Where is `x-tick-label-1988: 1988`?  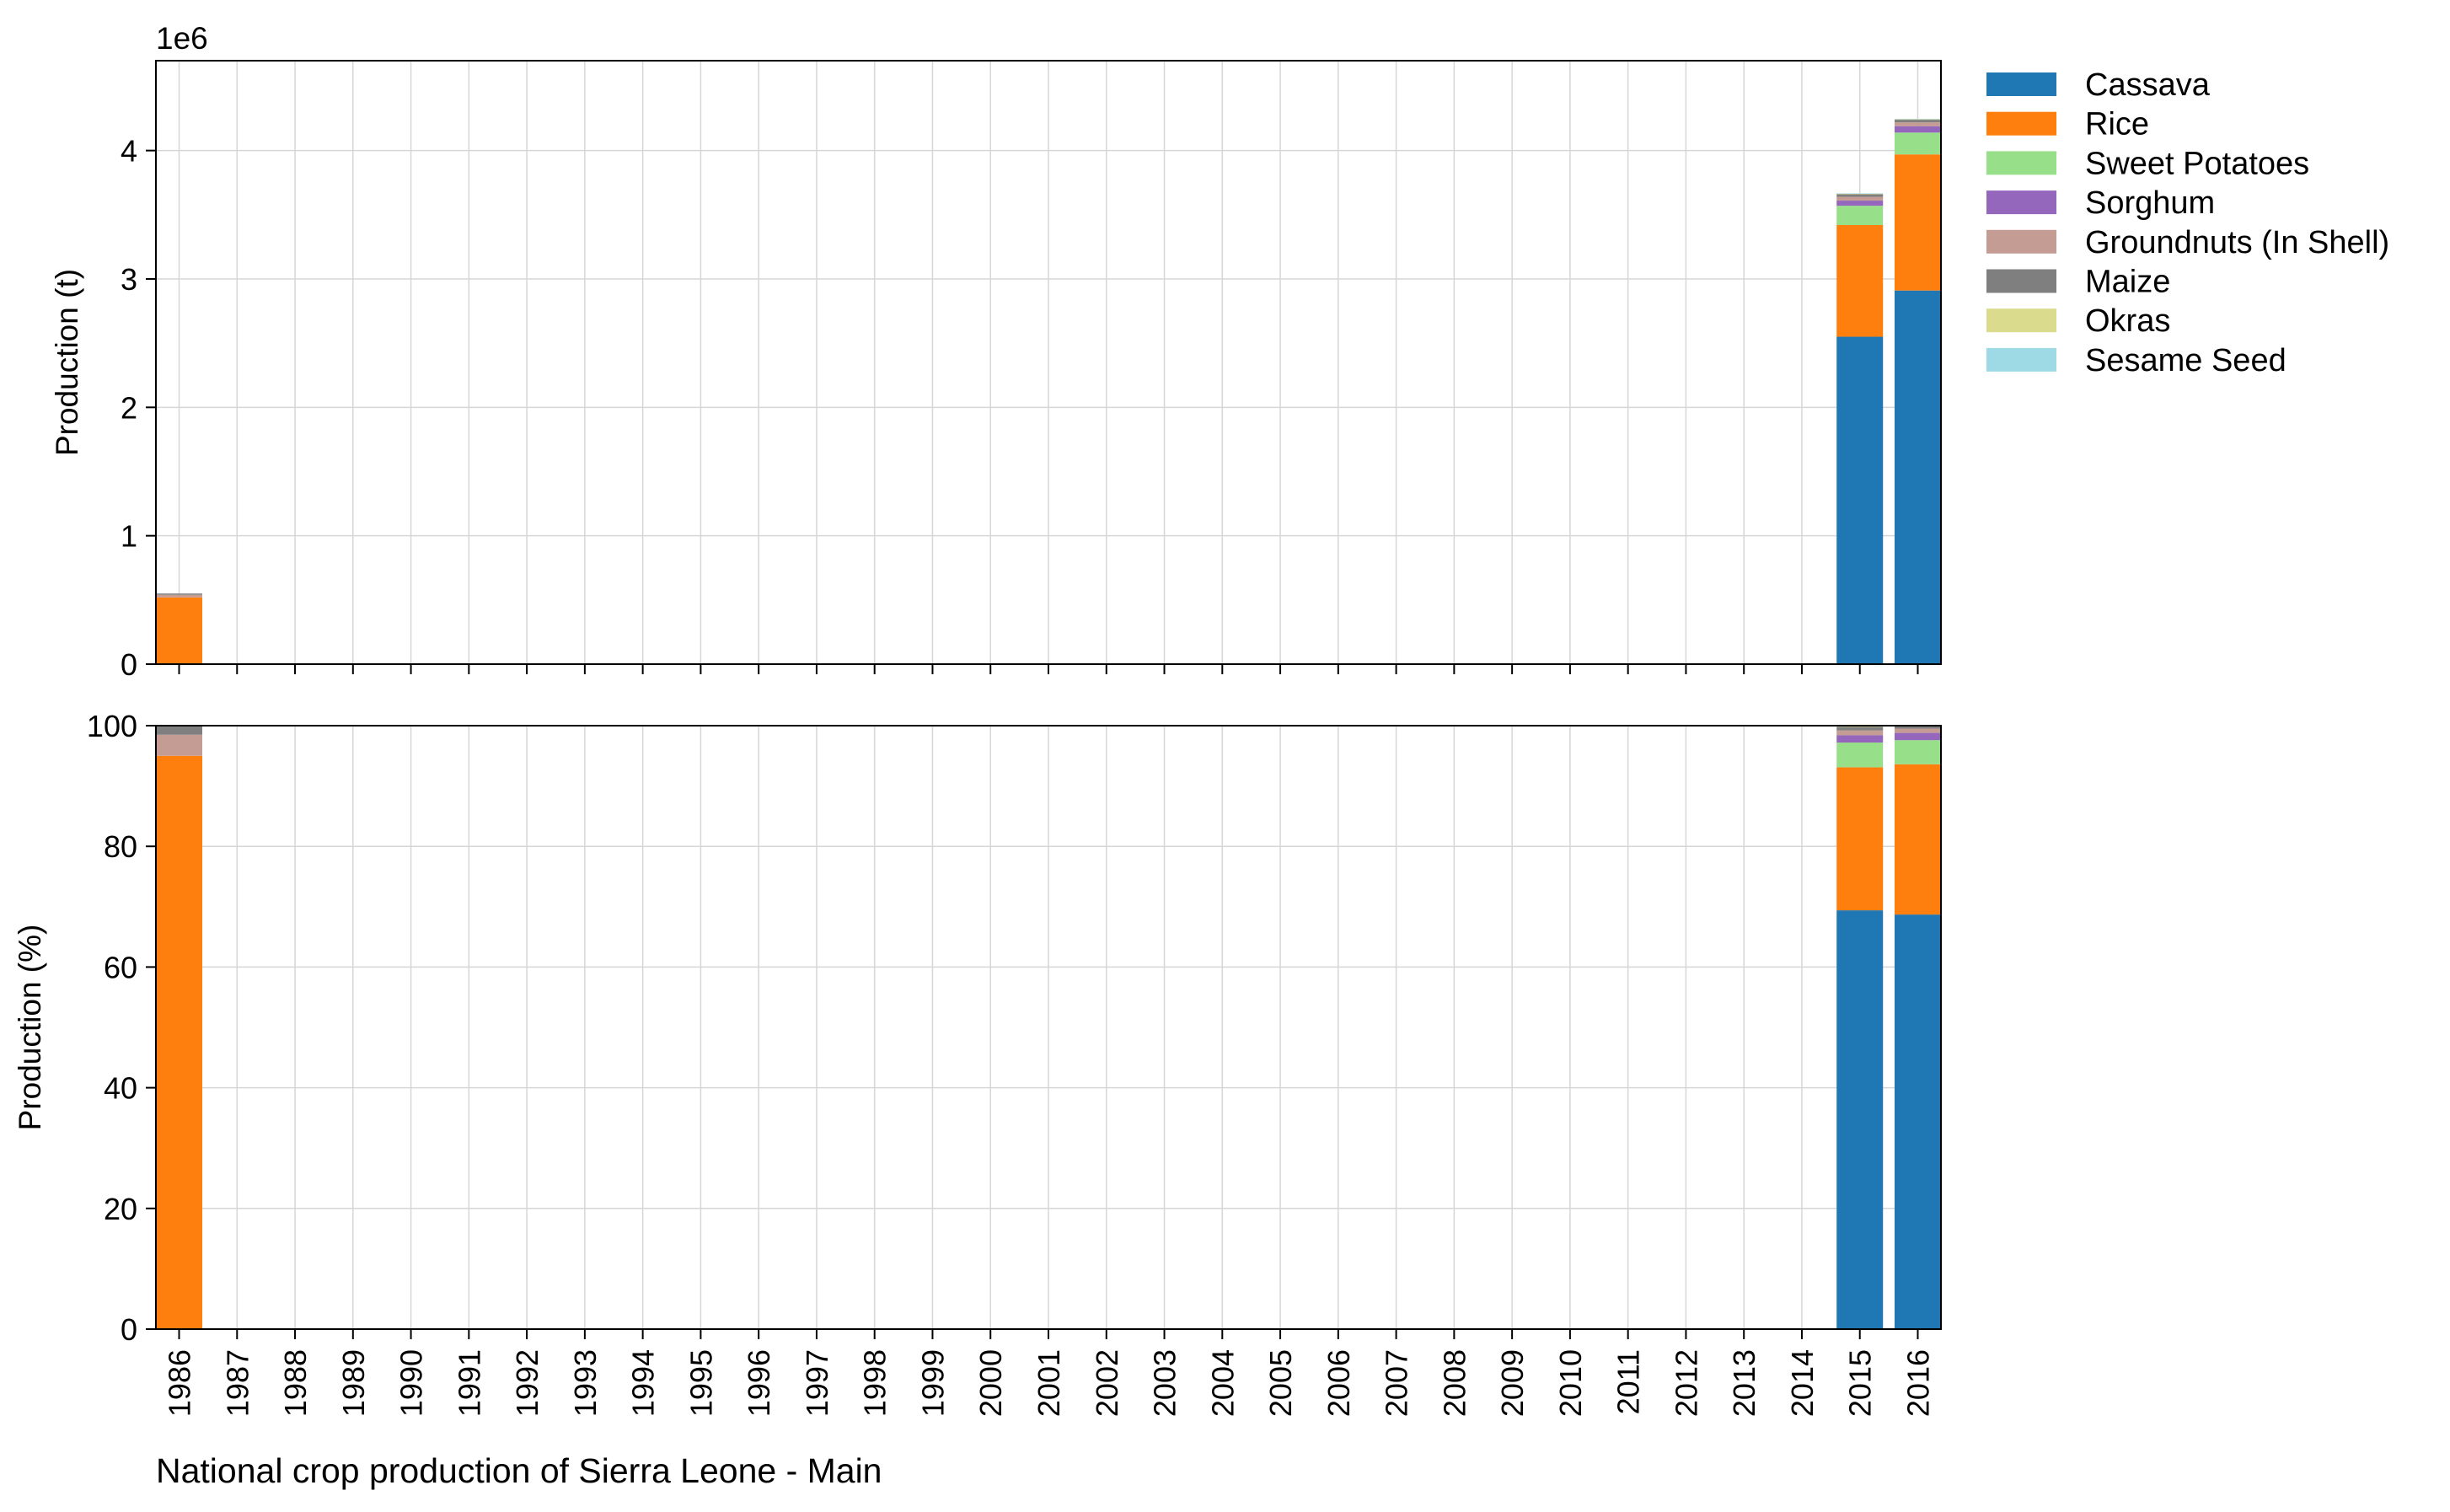
x-tick-label-1988: 1988 is located at coordinates (295, 1383).